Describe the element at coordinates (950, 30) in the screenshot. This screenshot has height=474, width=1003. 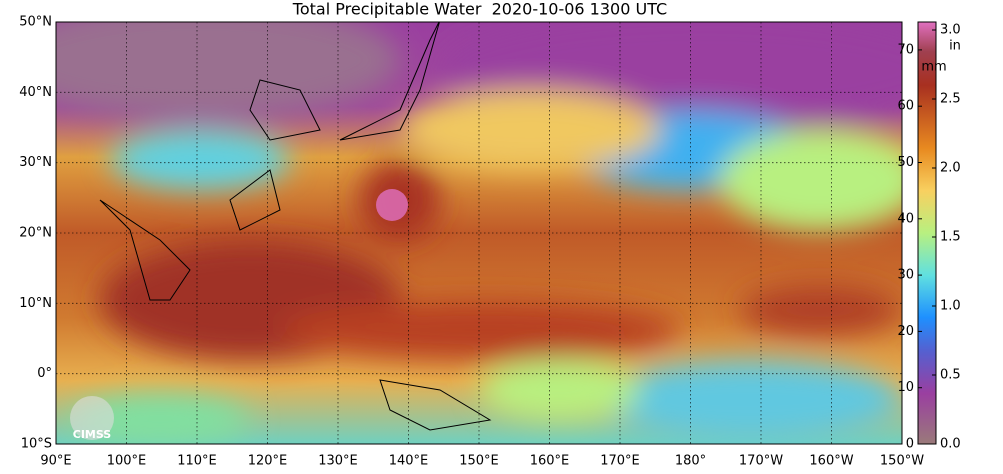
I see `in-tick-label: 3.0` at that location.